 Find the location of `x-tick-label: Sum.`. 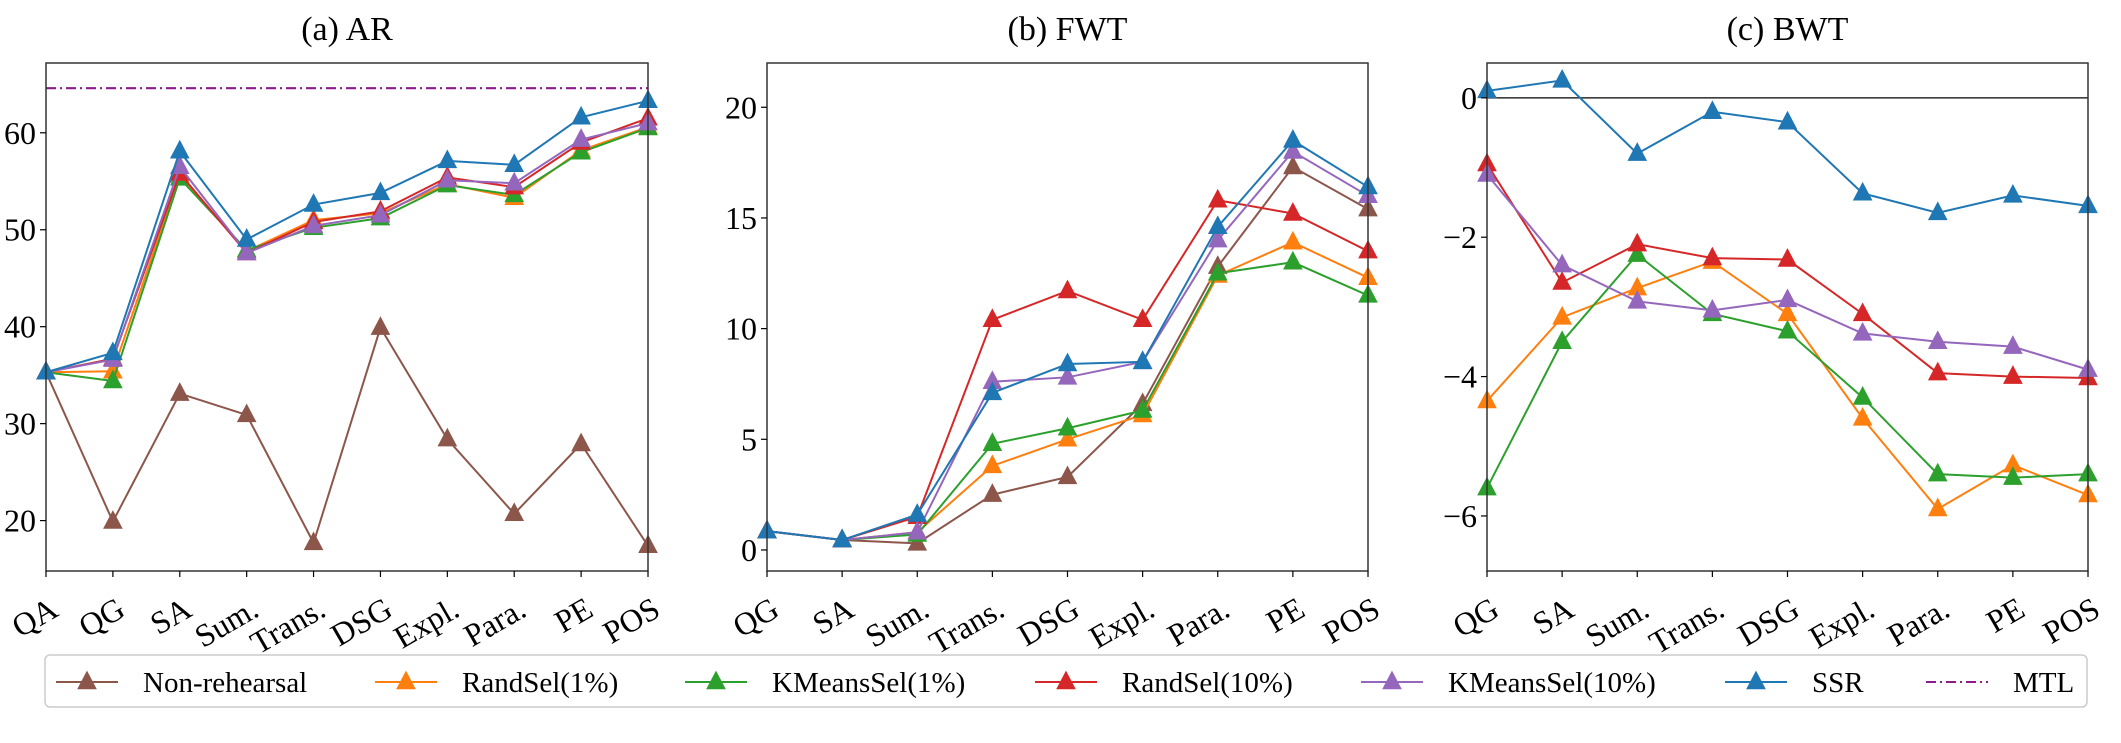

x-tick-label: Sum. is located at coordinates (897, 622).